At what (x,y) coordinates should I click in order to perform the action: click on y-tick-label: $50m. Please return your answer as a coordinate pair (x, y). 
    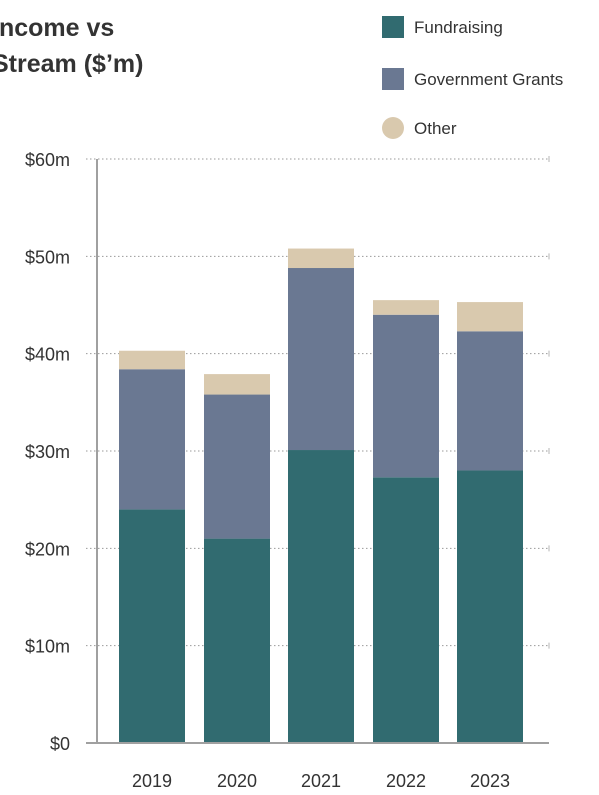
    Looking at the image, I should click on (47, 257).